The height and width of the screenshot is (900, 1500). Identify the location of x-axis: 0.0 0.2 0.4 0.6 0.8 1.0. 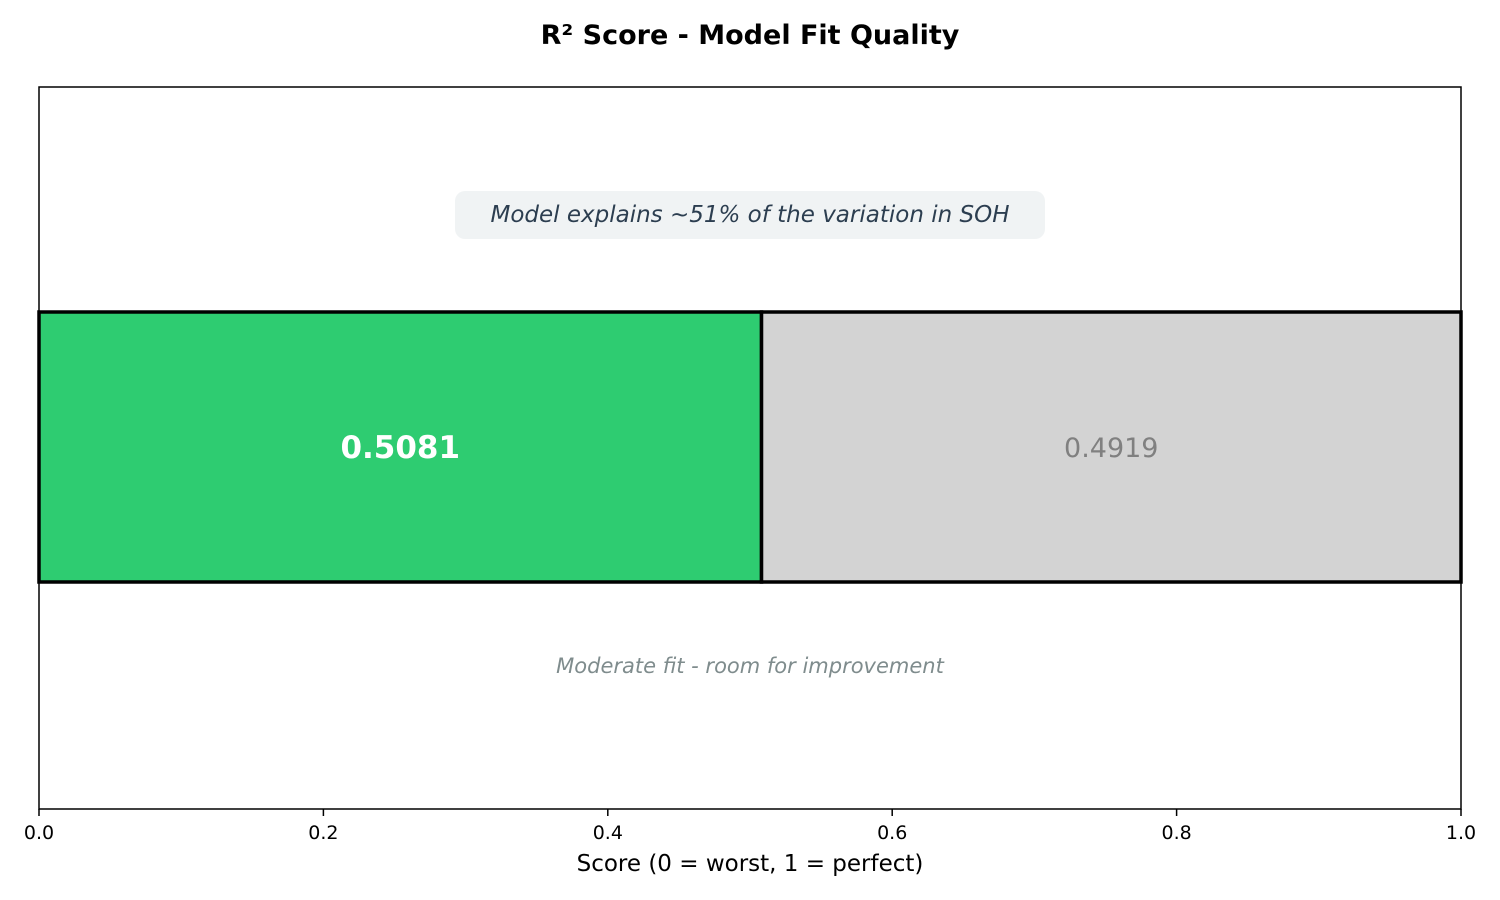
(750, 826).